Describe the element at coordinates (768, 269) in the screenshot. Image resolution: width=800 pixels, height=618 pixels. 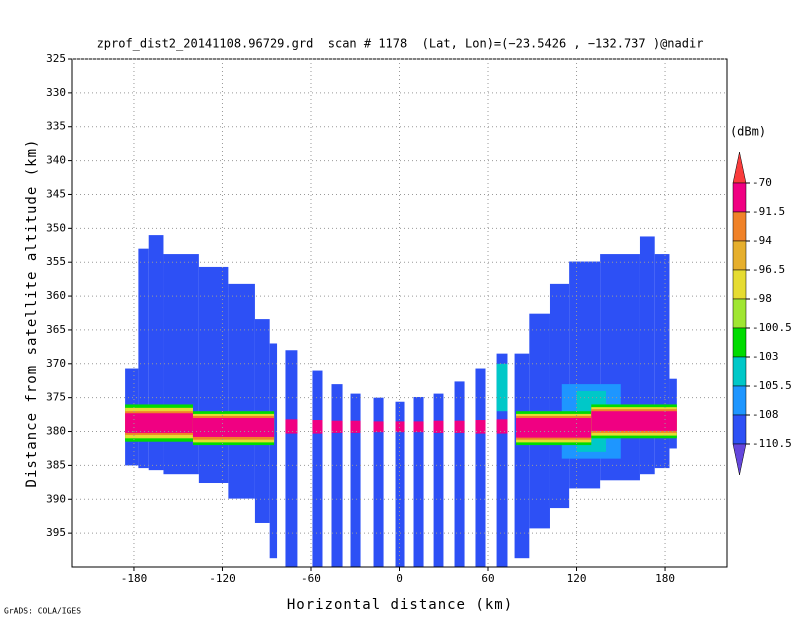
I see `colorbar-label: -96.5` at that location.